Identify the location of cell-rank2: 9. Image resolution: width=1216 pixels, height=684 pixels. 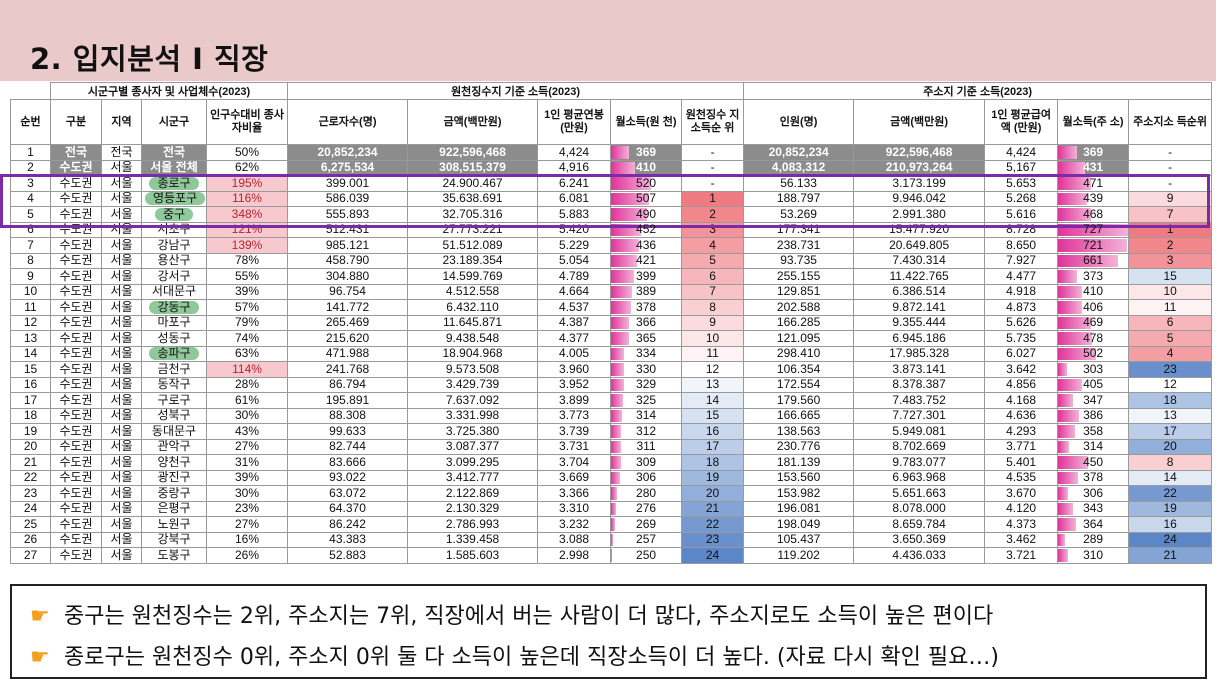
(1170, 198).